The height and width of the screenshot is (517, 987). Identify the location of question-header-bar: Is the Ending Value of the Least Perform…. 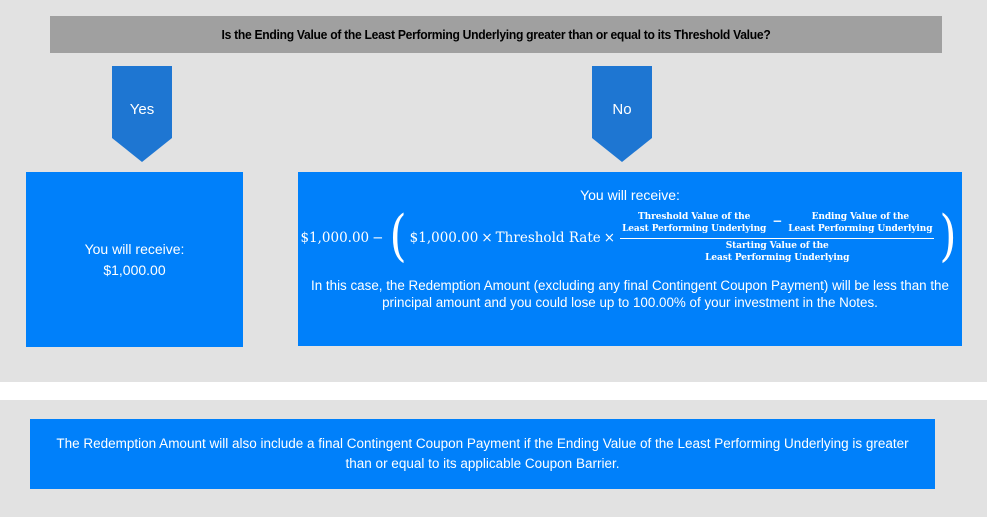
(496, 34).